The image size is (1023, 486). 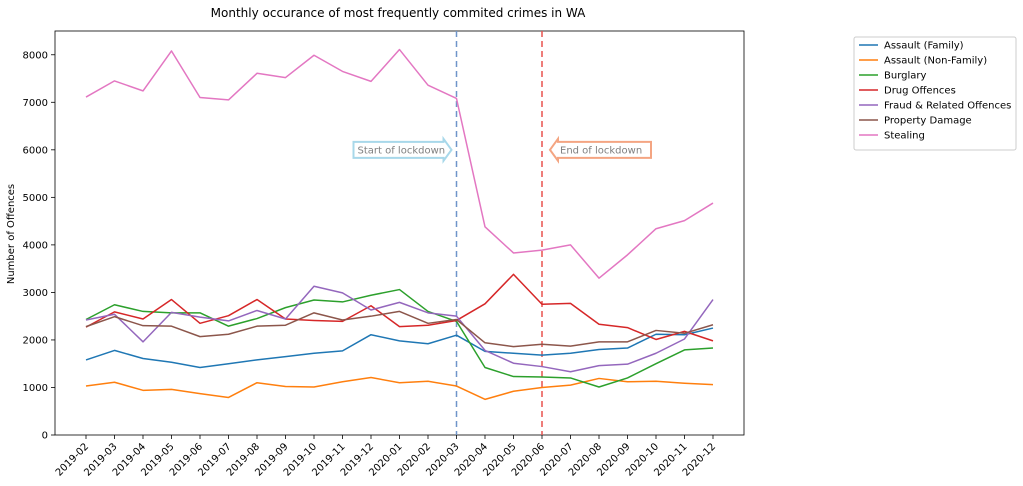 I want to click on y-tick-label: 0, so click(x=45, y=436).